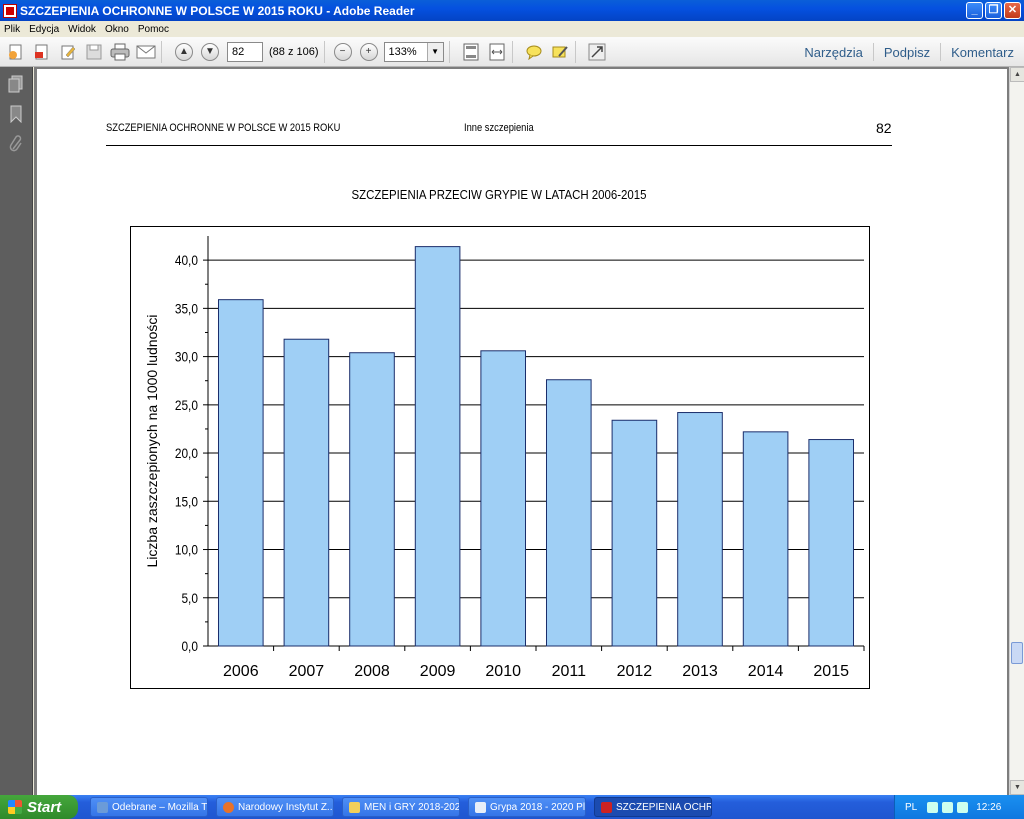 The height and width of the screenshot is (819, 1024). Describe the element at coordinates (989, 807) in the screenshot. I see `clock: 12:26` at that location.